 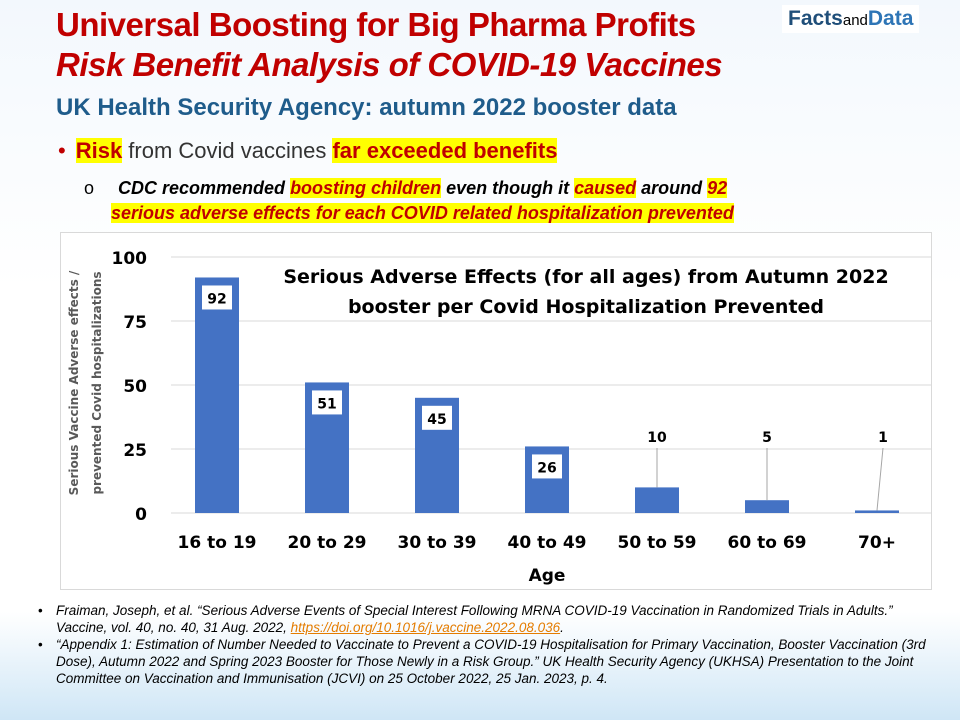 I want to click on factsanddata-logo: FactsandData, so click(x=851, y=19).